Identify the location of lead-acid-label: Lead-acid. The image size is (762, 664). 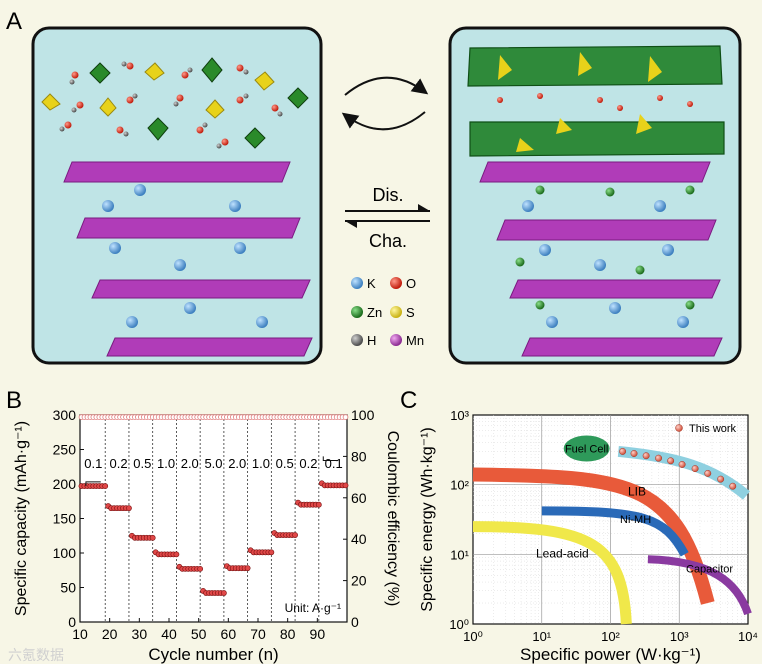
(562, 554).